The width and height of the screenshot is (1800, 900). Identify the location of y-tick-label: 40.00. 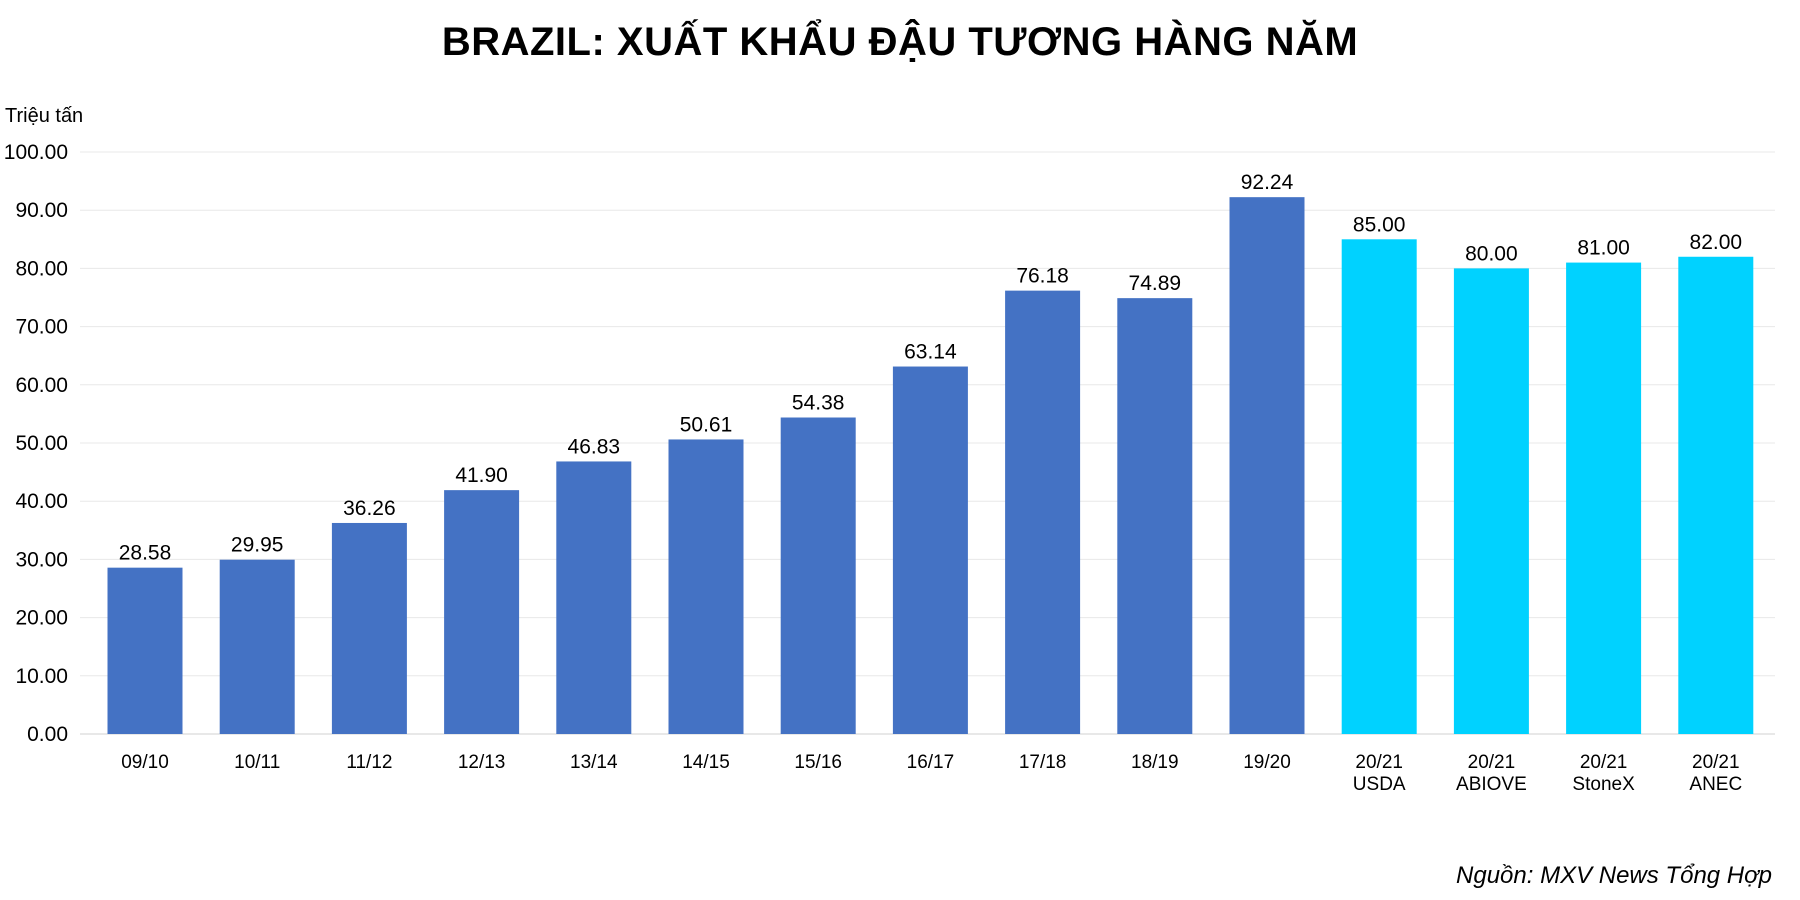
(41, 501).